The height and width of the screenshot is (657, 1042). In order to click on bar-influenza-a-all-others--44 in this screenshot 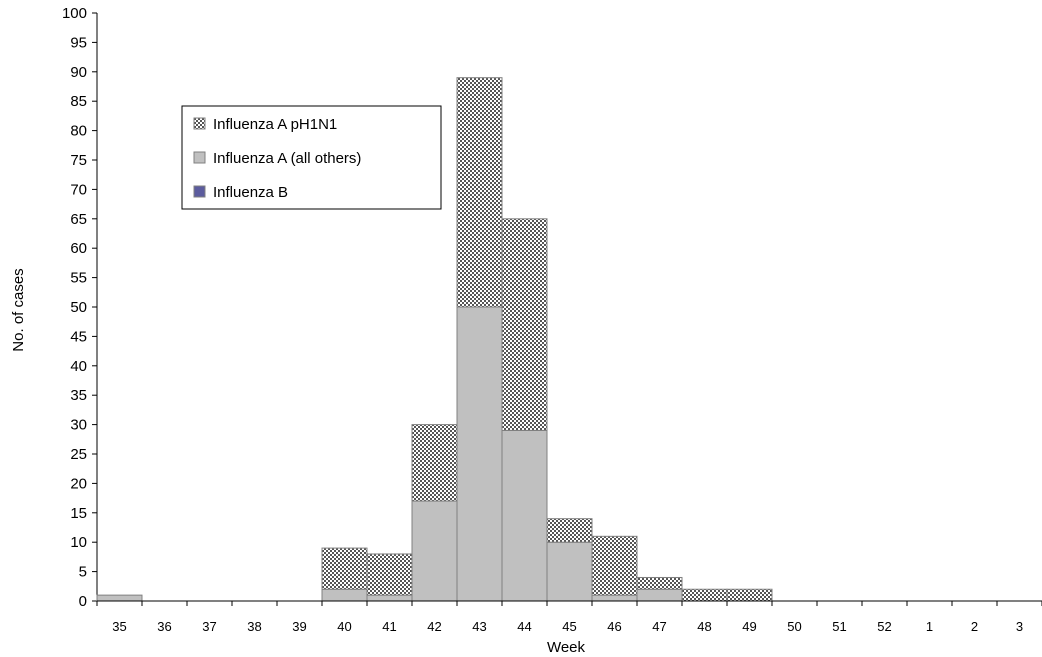, I will do `click(524, 515)`.